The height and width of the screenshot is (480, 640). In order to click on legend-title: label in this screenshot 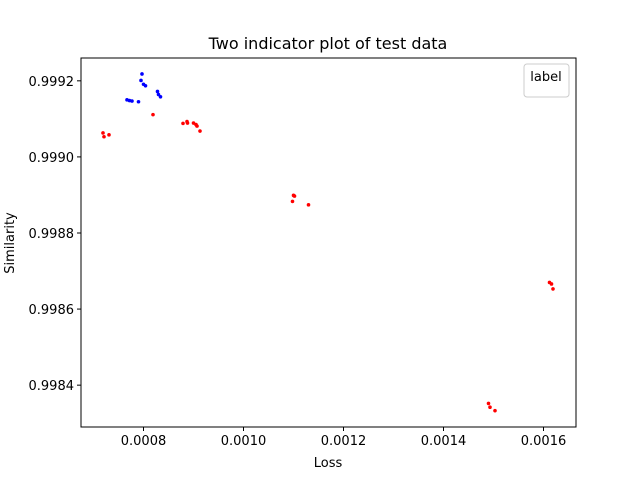, I will do `click(545, 77)`.